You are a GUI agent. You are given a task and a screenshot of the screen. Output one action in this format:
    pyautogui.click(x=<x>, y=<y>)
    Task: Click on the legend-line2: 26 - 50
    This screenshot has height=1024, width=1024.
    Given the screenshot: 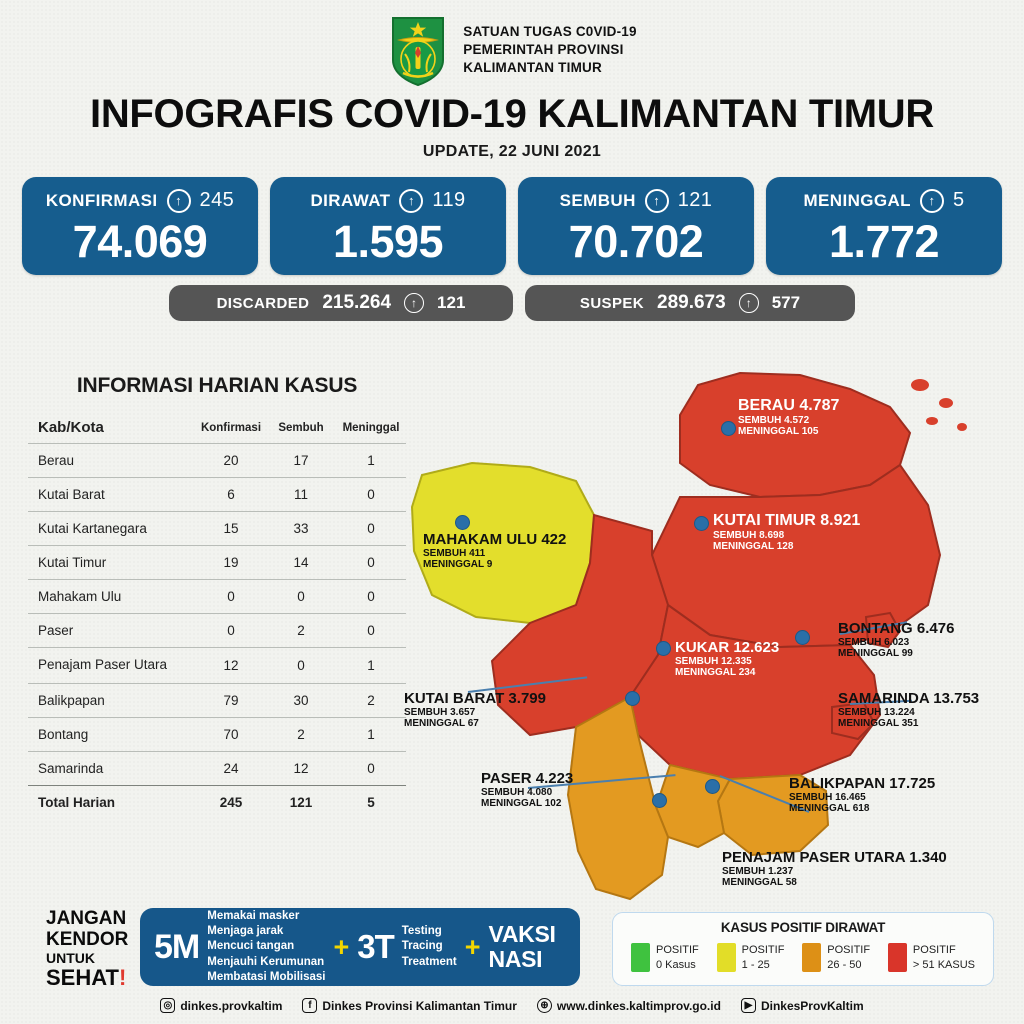 What is the action you would take?
    pyautogui.click(x=844, y=964)
    